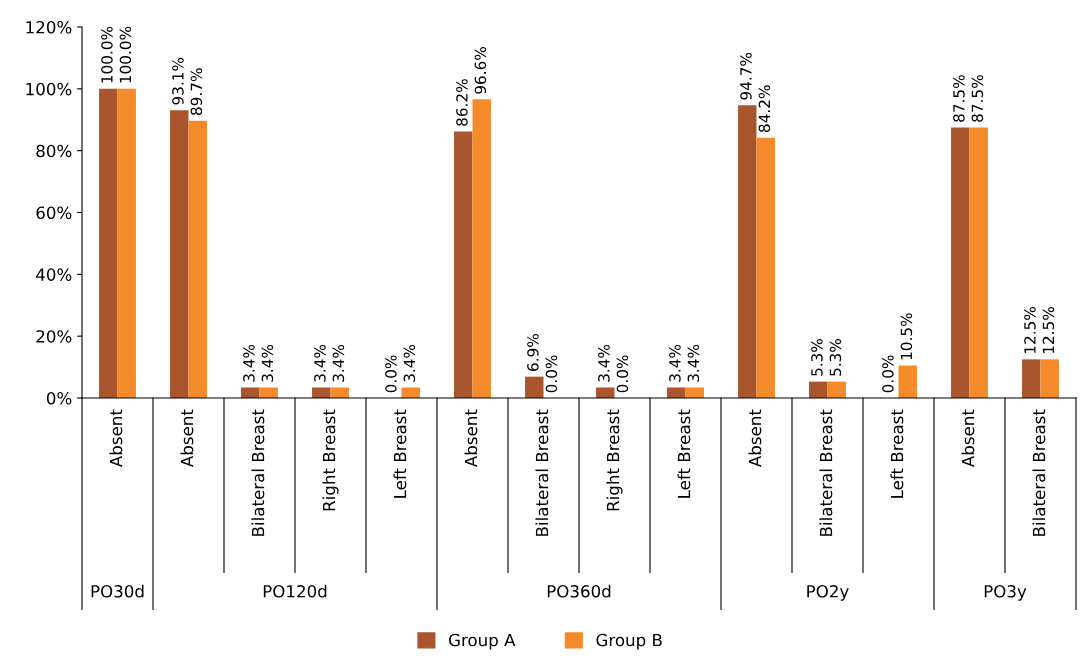 The image size is (1081, 658). I want to click on data-label: 94.7%, so click(746, 76).